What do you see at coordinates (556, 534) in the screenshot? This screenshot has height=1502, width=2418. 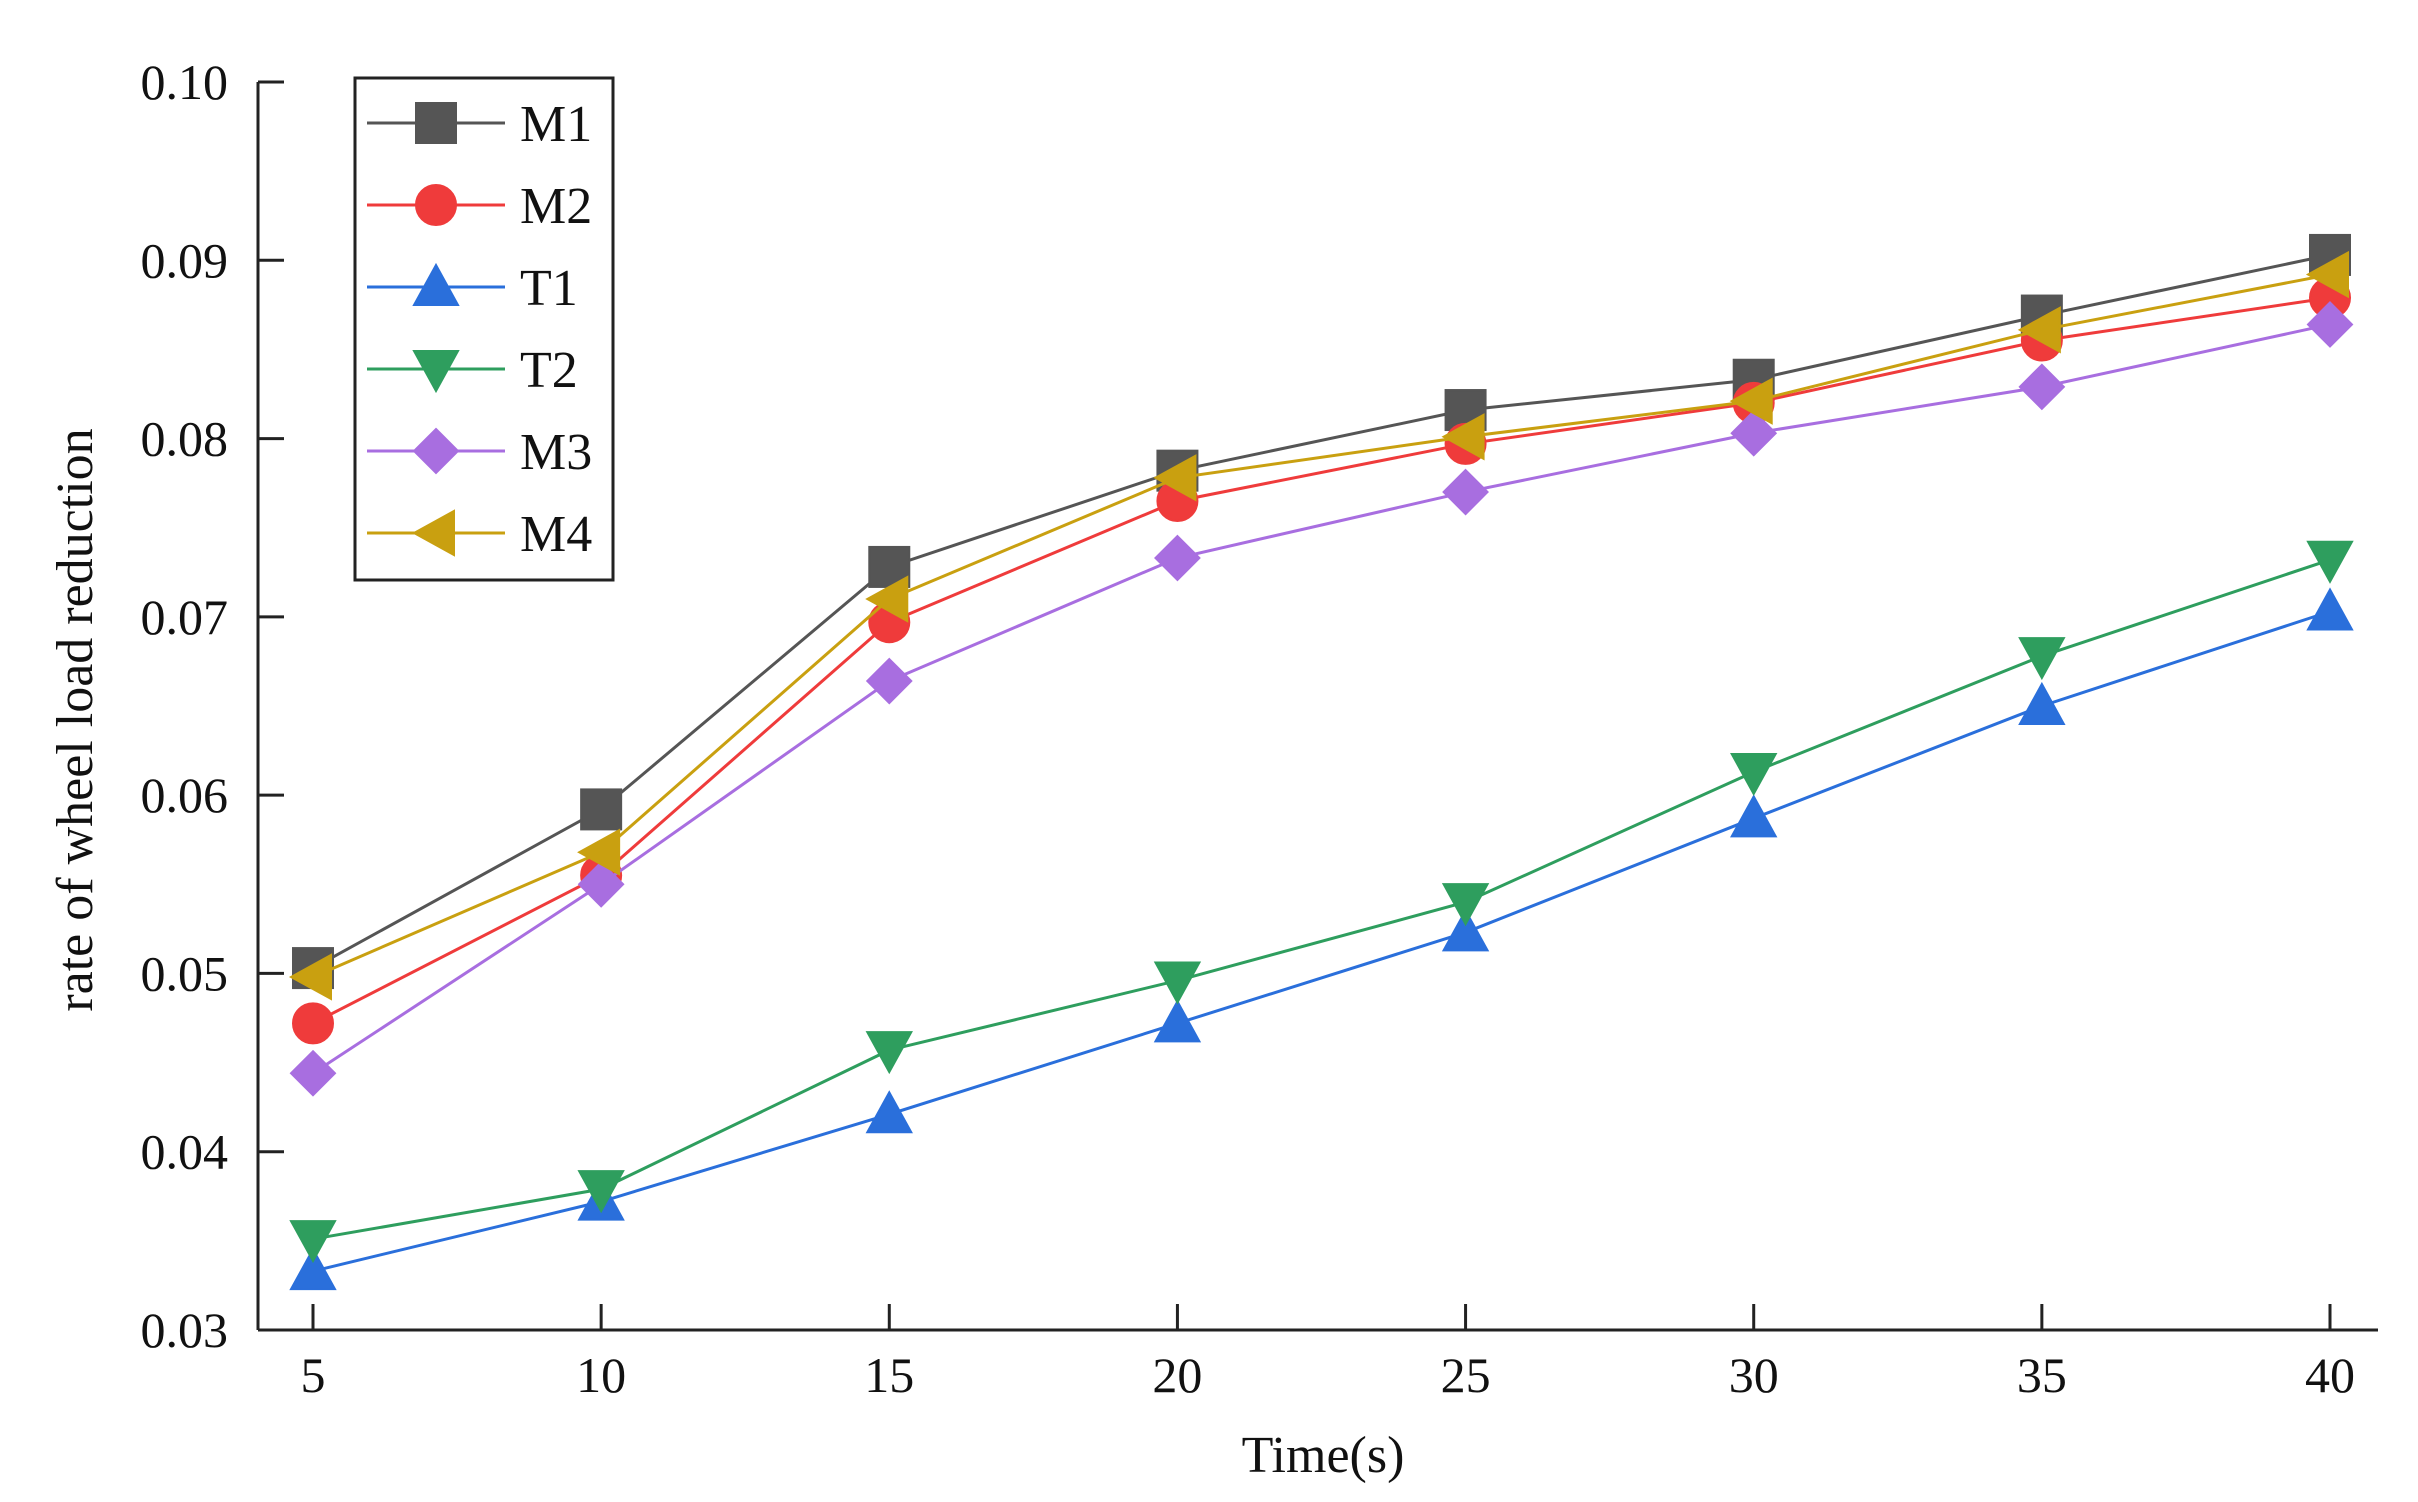 I see `legend-label: M4` at bounding box center [556, 534].